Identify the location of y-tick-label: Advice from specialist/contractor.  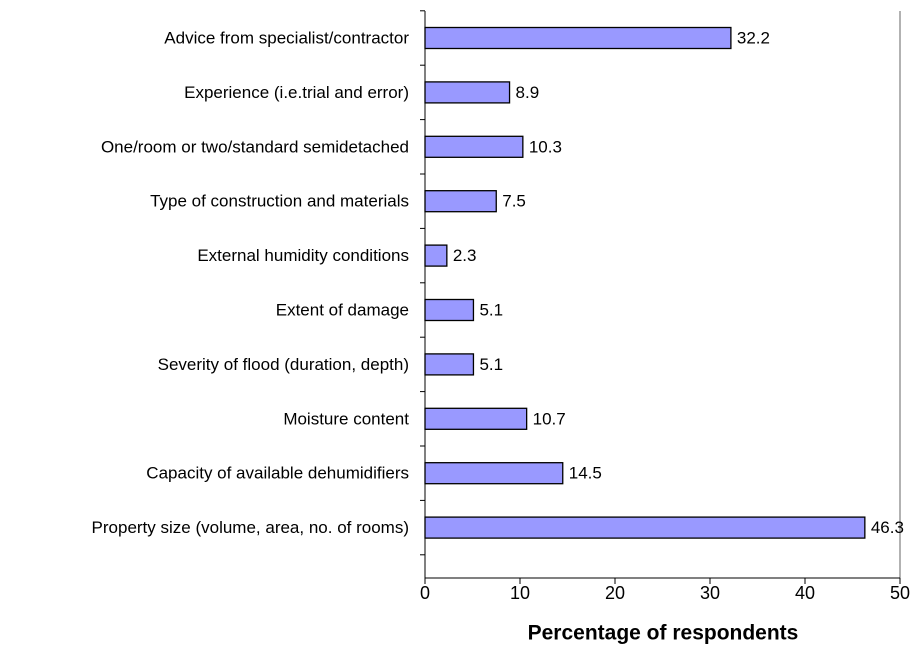
(286, 37).